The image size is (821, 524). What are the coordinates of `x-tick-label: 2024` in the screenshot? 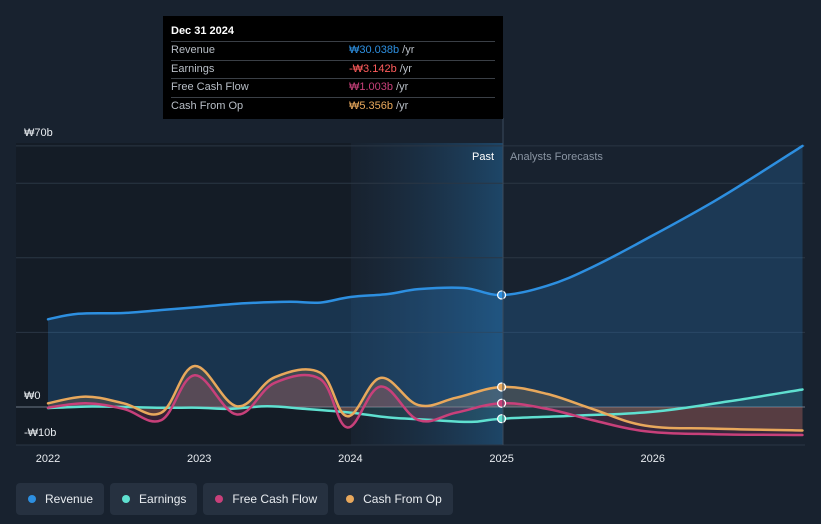 It's located at (350, 459).